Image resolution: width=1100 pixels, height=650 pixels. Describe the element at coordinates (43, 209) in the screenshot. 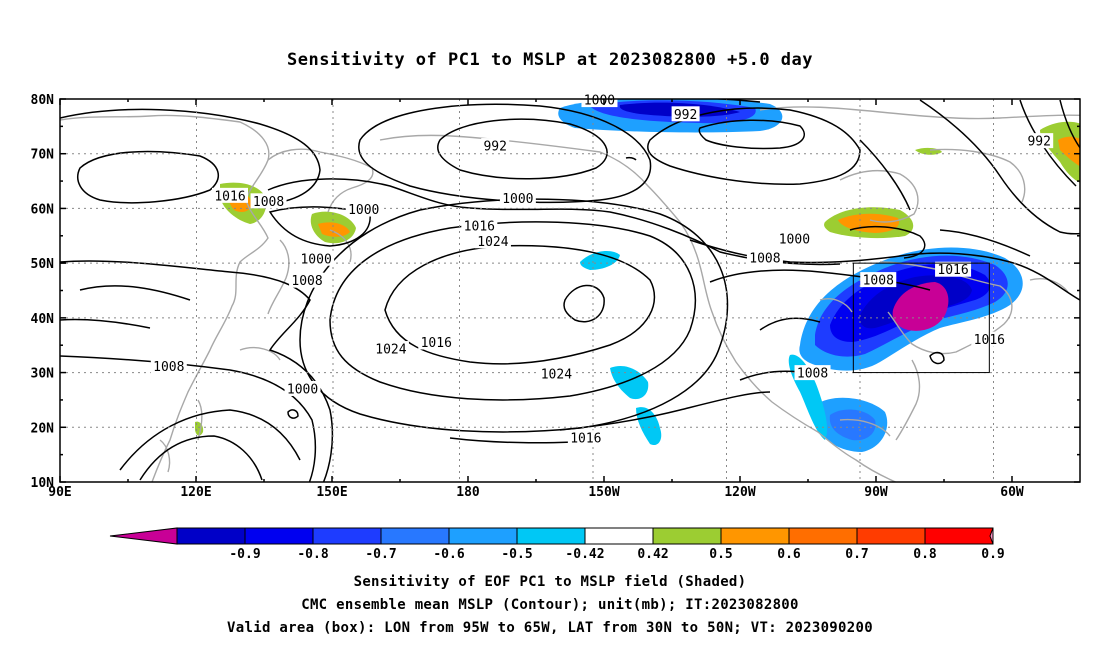

I see `latitude-label: 60N` at that location.